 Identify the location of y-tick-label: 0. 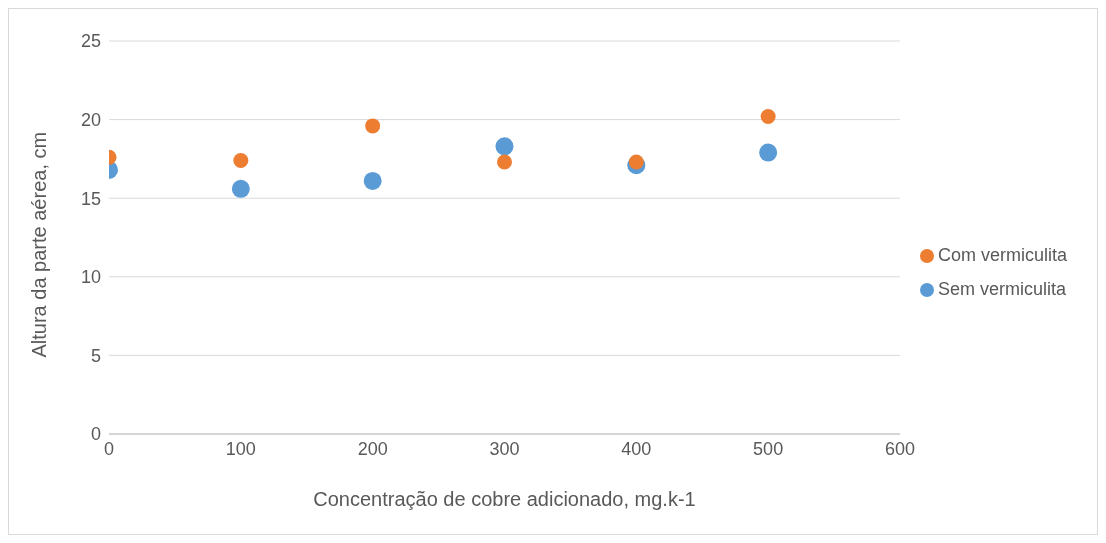
(95, 434).